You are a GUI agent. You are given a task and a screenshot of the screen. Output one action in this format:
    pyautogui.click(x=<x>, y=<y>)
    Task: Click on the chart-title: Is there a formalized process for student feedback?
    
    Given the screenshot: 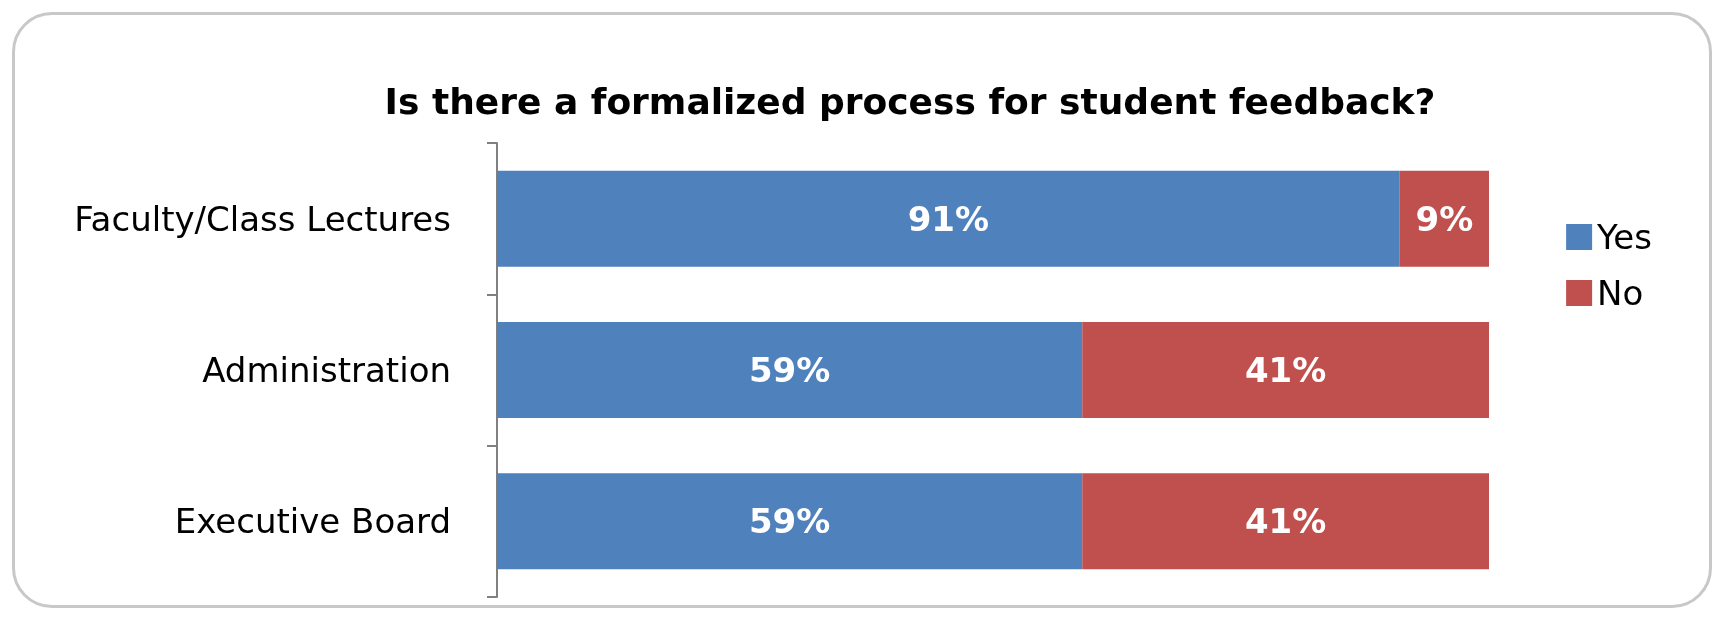 What is the action you would take?
    pyautogui.click(x=910, y=101)
    